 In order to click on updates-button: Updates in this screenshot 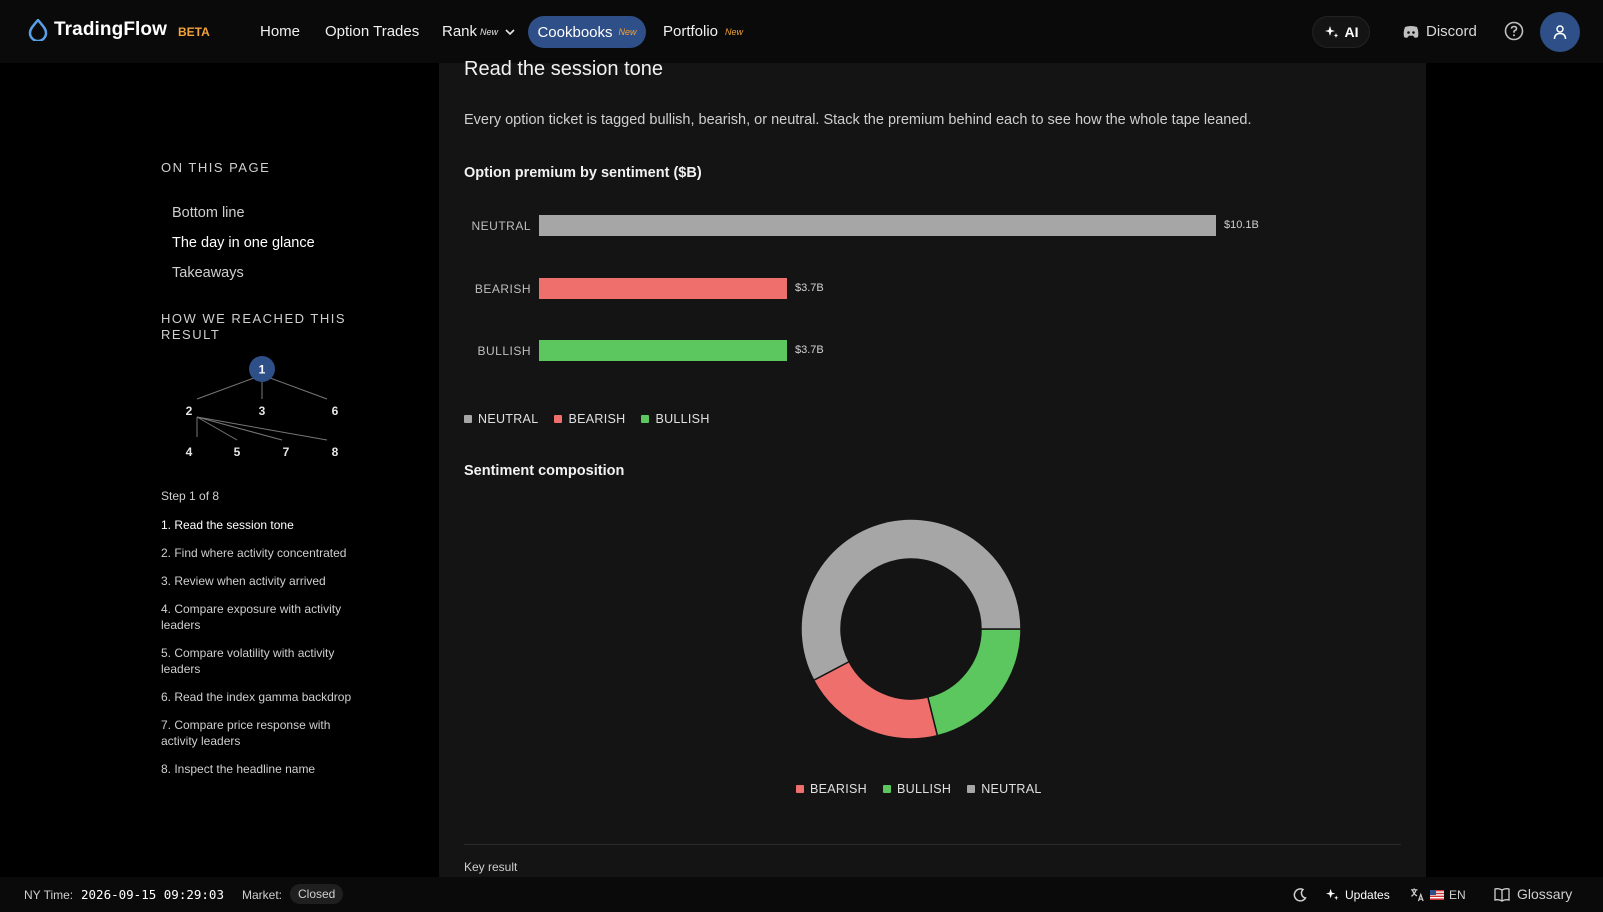, I will do `click(1357, 894)`.